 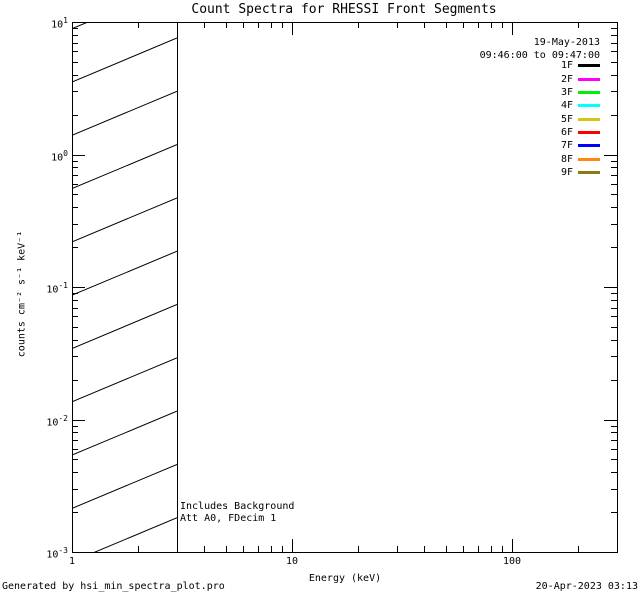 I want to click on y-tick-label: 10⁰, so click(x=59, y=155).